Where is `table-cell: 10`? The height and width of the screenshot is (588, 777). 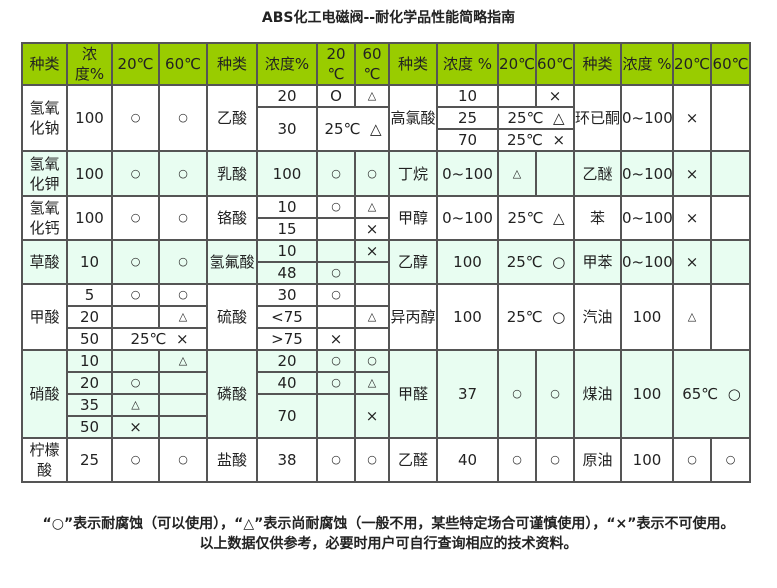
table-cell: 10 is located at coordinates (89, 361).